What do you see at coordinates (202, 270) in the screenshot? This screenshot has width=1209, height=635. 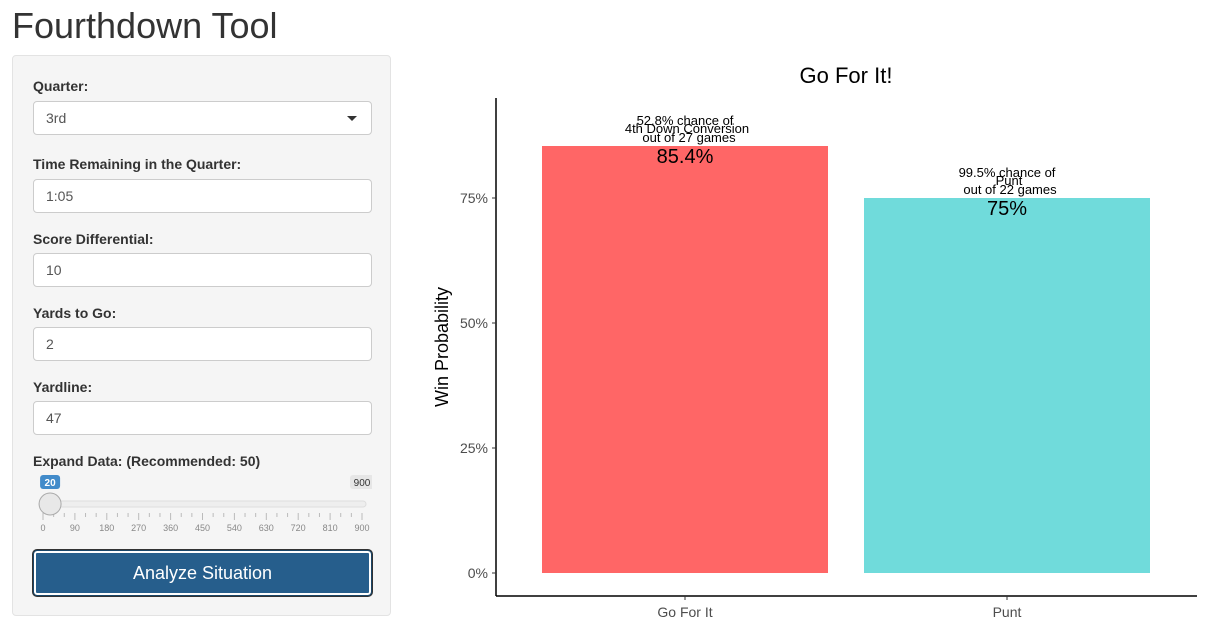 I see `score-differential-input: 10` at bounding box center [202, 270].